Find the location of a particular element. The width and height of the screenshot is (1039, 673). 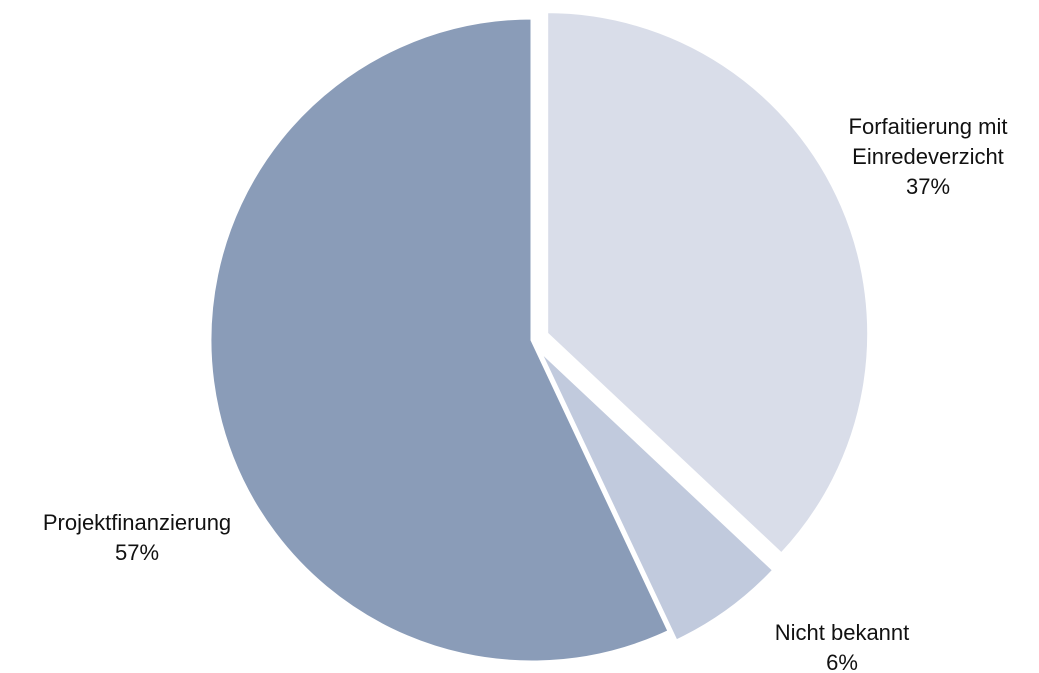

slice-label: Nicht bekannt 6% is located at coordinates (842, 645).